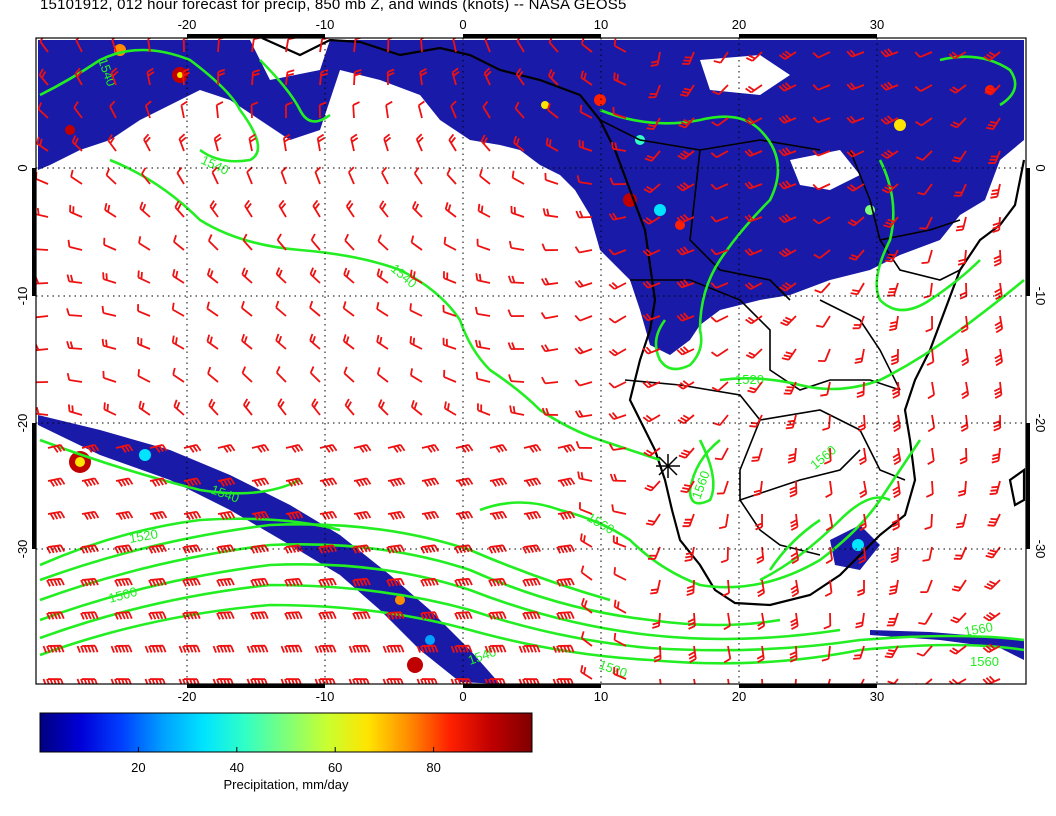  Describe the element at coordinates (1040, 361) in the screenshot. I see `lat-tick-labels-right: 0 -10 -20 -30` at that location.